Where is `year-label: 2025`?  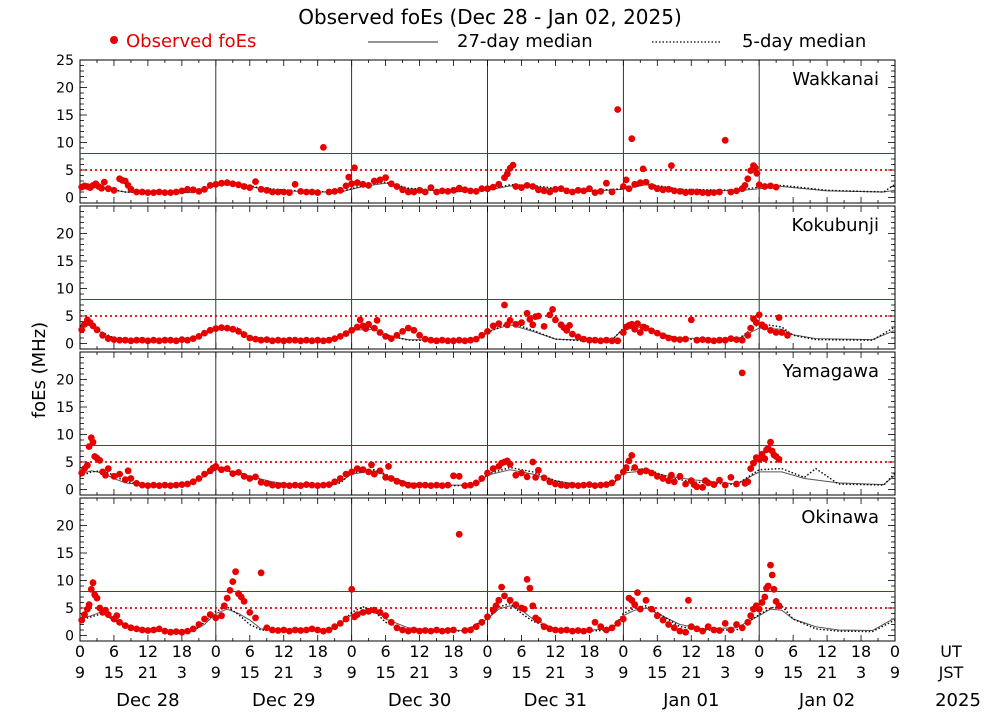 year-label: 2025 is located at coordinates (958, 700).